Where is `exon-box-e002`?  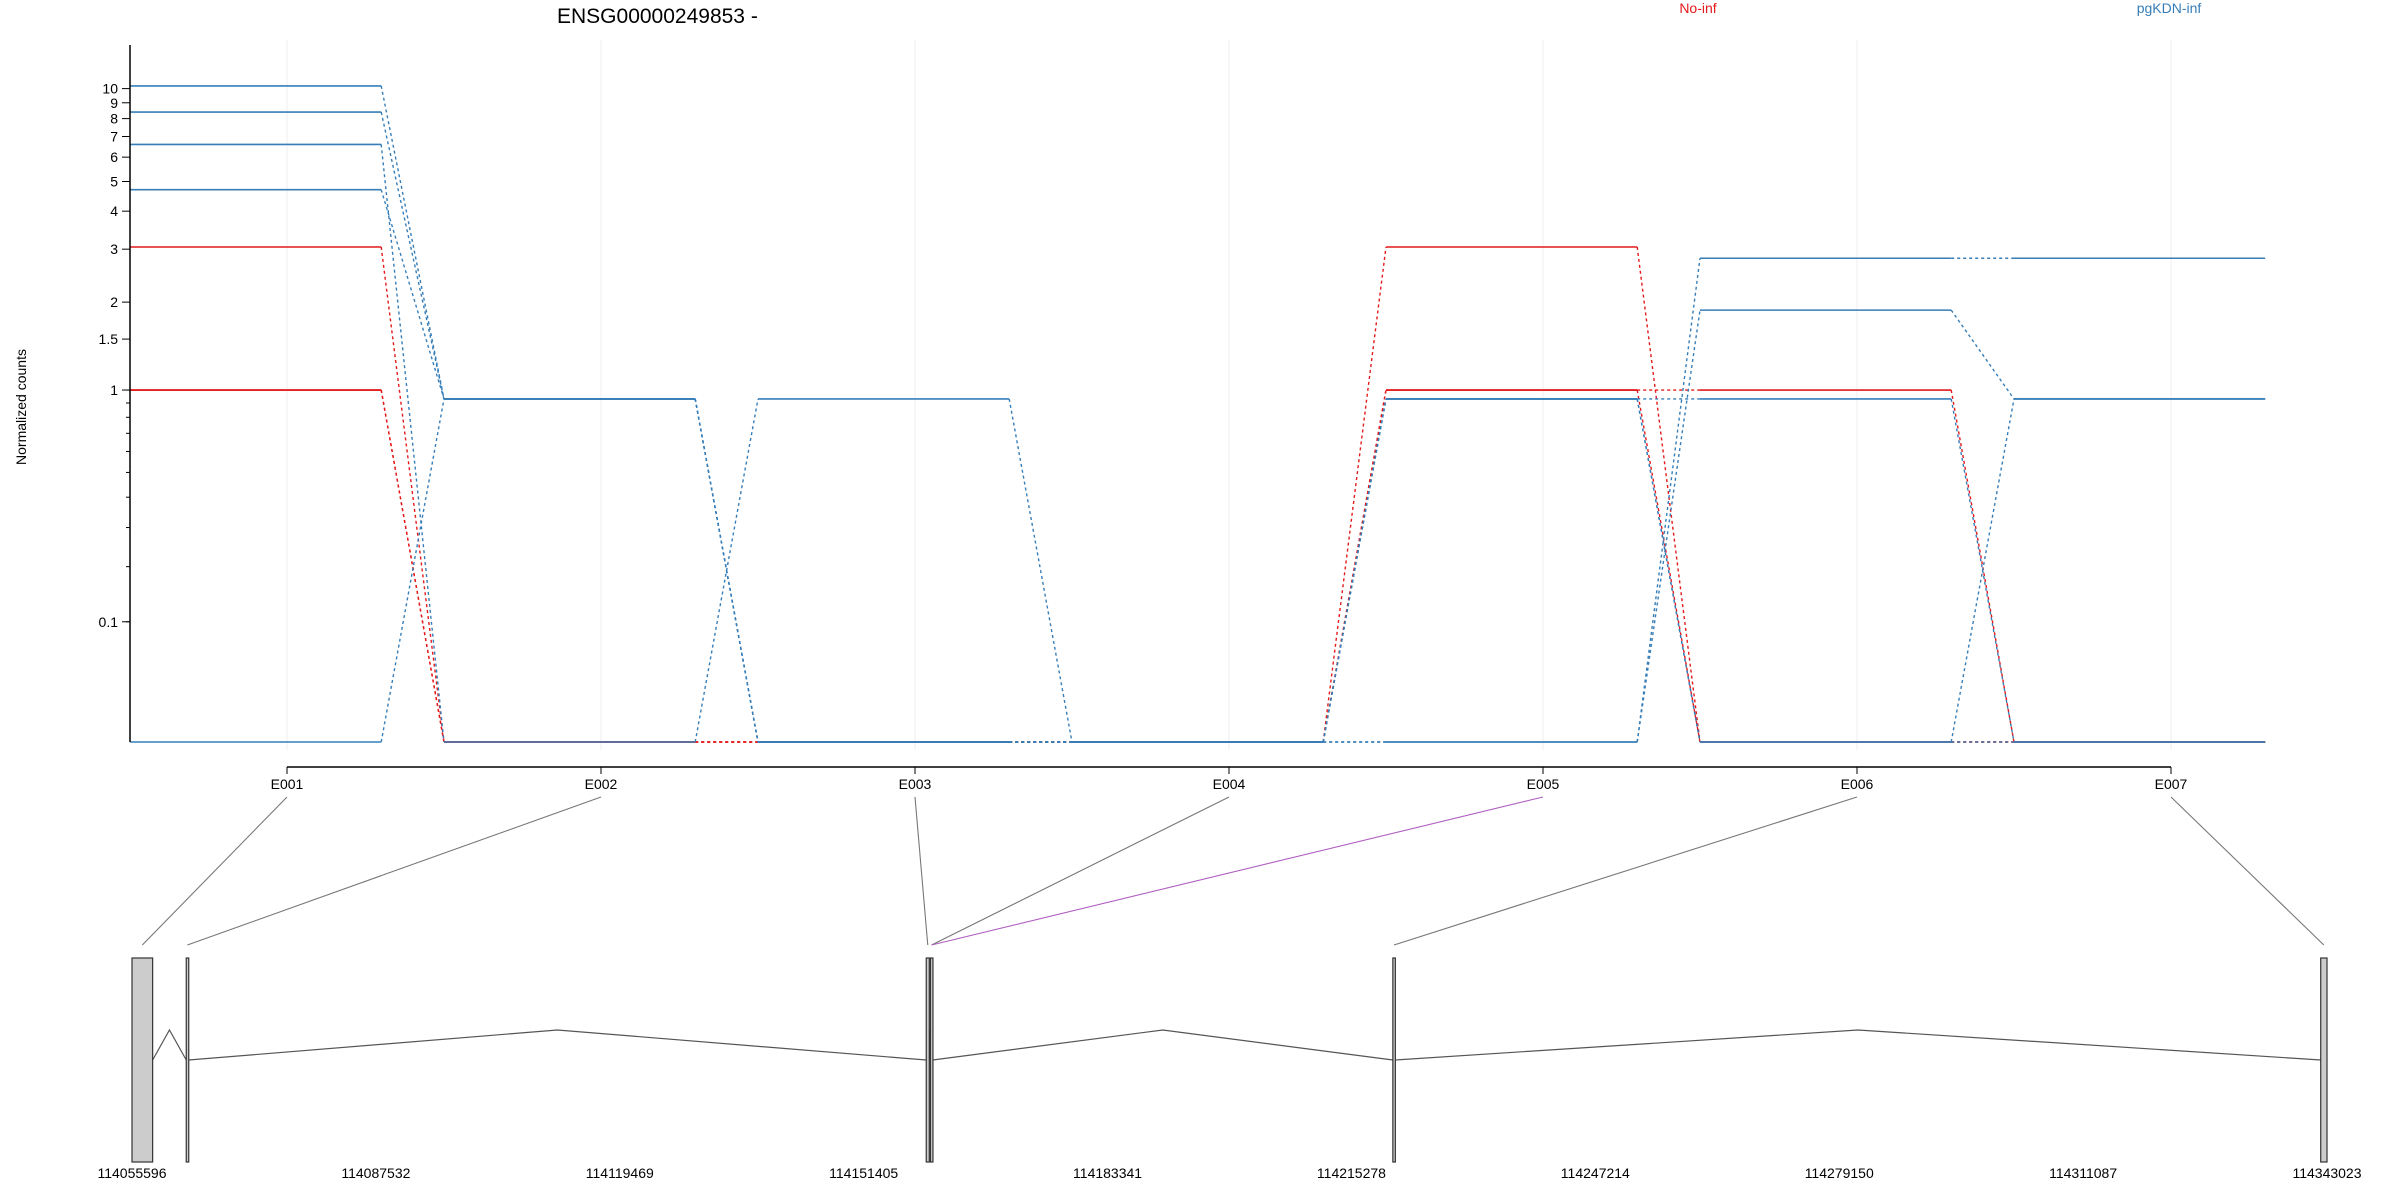 exon-box-e002 is located at coordinates (187, 1060).